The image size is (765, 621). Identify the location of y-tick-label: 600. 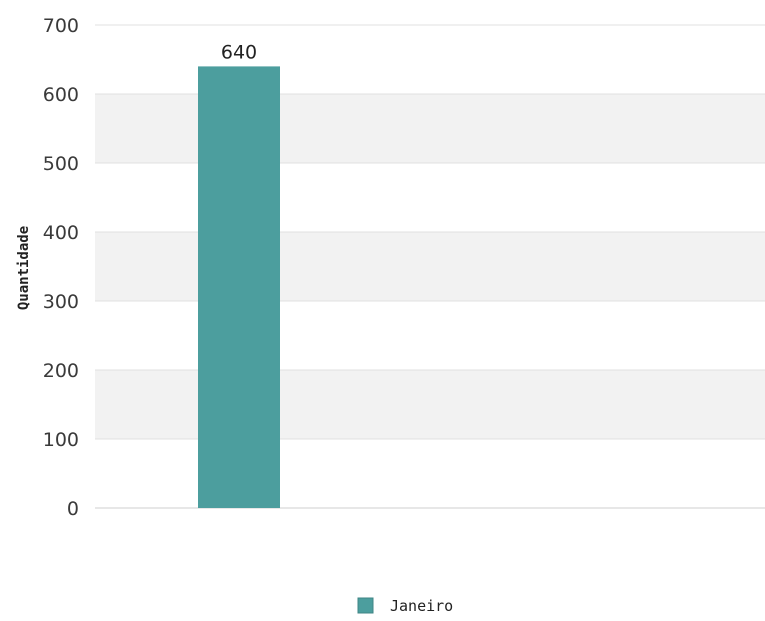
(61, 95).